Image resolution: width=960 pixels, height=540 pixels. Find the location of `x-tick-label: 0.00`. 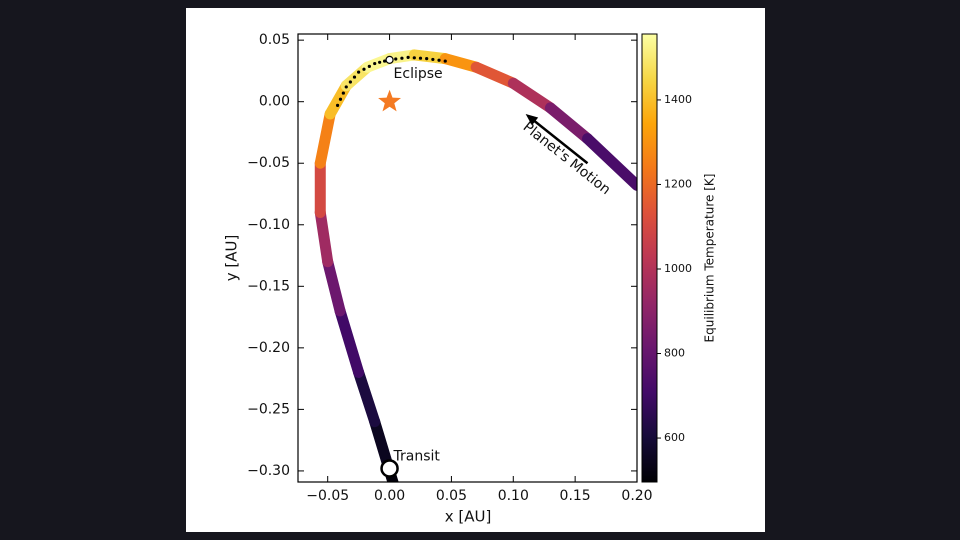

x-tick-label: 0.00 is located at coordinates (389, 496).